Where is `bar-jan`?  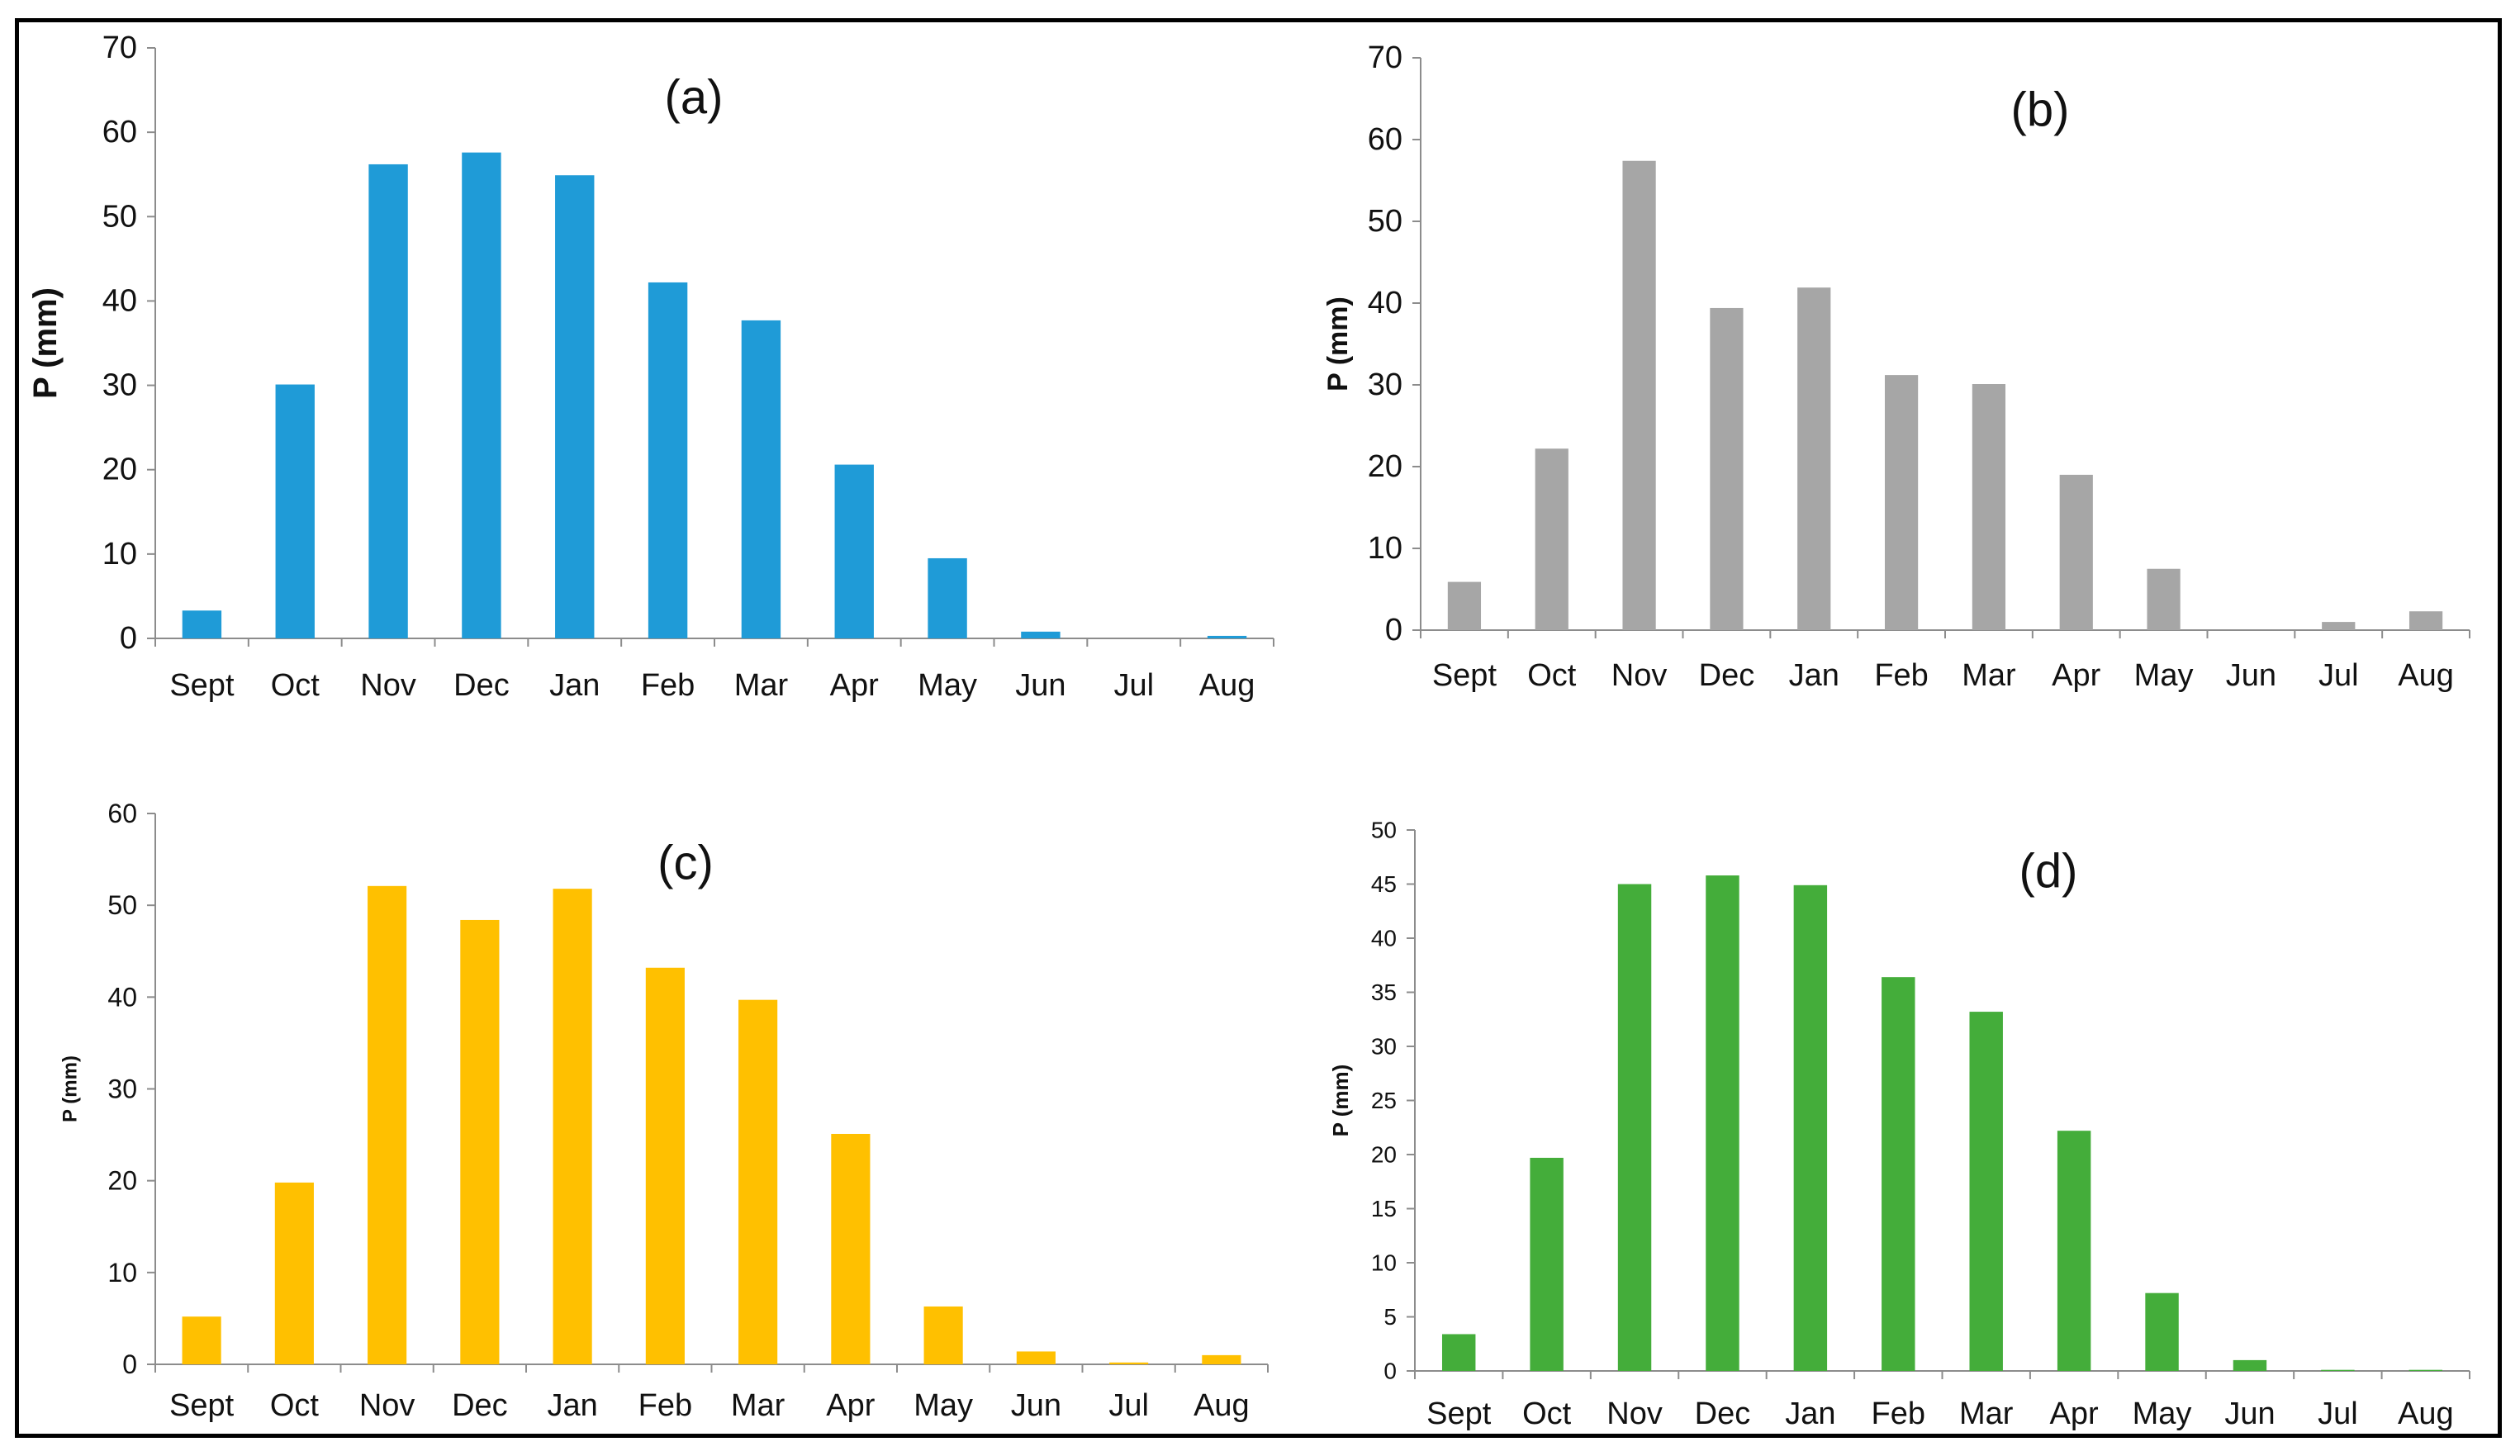 bar-jan is located at coordinates (572, 1126).